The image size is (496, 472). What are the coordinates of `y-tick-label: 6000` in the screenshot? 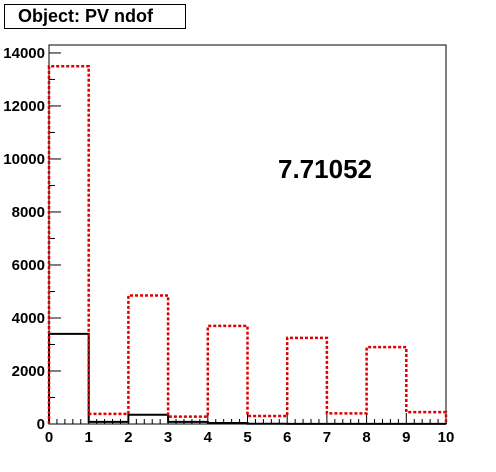 It's located at (28, 265).